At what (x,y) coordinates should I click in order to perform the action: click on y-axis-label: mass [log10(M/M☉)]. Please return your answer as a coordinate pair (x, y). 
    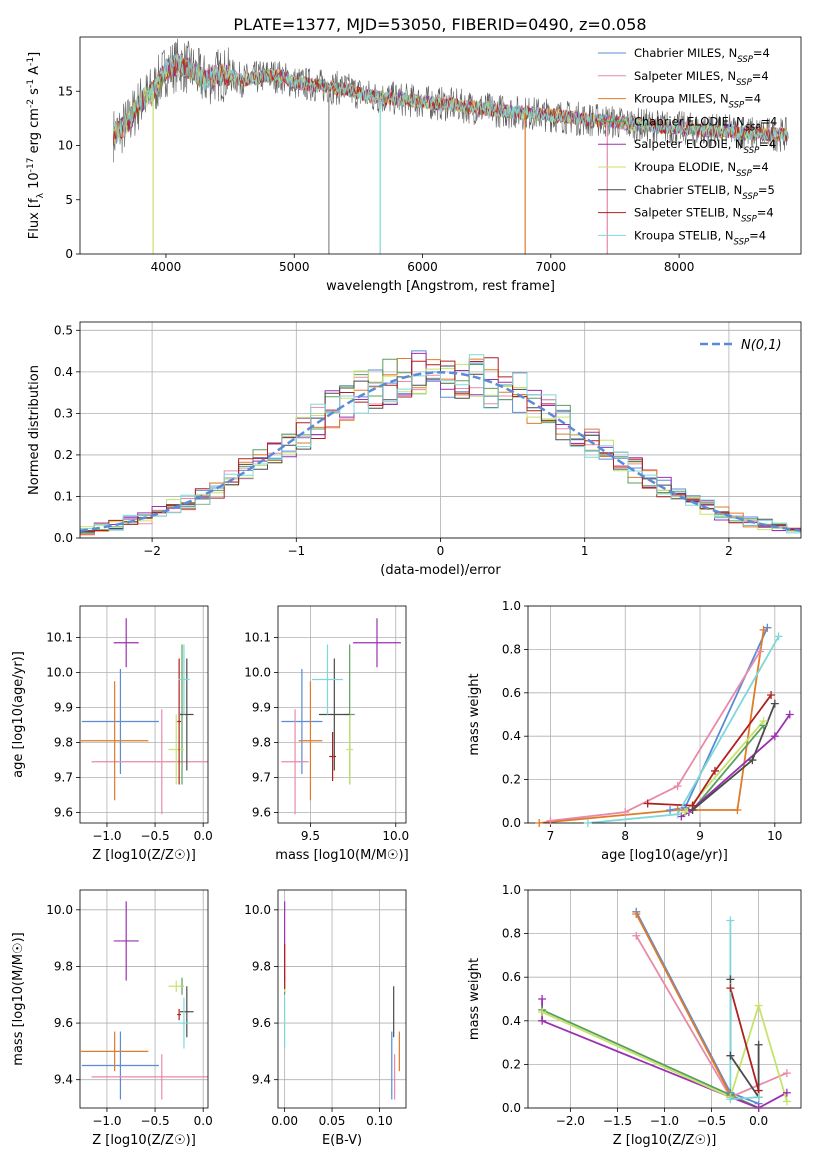
    Looking at the image, I should click on (18, 998).